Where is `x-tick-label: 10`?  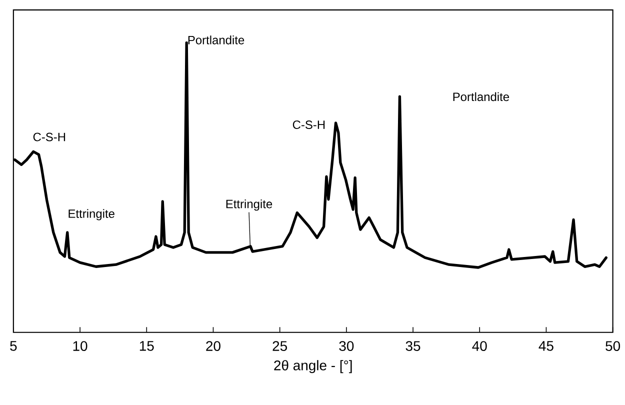 x-tick-label: 10 is located at coordinates (80, 346).